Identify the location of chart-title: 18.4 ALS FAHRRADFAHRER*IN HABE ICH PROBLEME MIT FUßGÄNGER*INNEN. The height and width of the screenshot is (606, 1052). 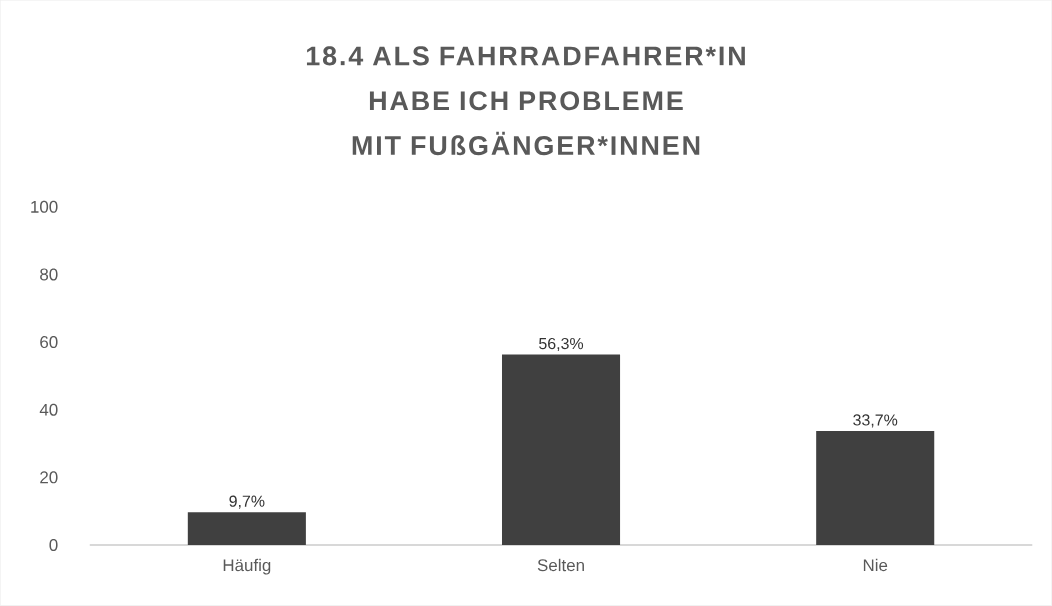
(525, 101).